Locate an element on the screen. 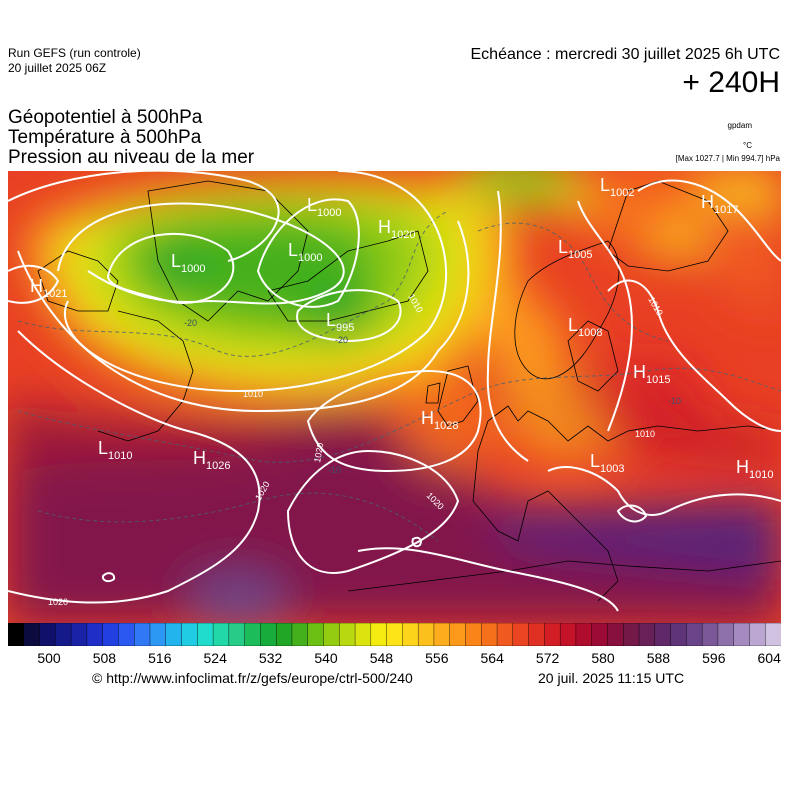 The image size is (788, 789). run-title: Run GEFS (run controle) is located at coordinates (74, 53).